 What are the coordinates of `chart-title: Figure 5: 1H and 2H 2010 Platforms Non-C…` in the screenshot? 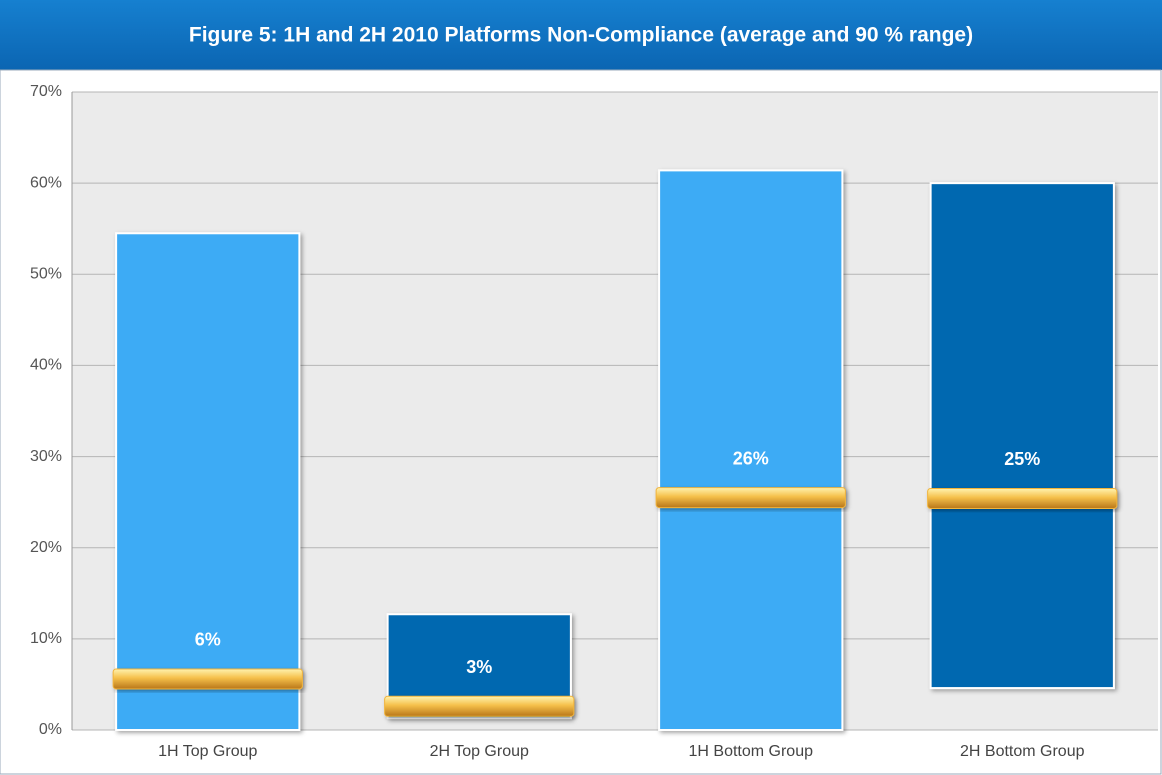 It's located at (581, 35).